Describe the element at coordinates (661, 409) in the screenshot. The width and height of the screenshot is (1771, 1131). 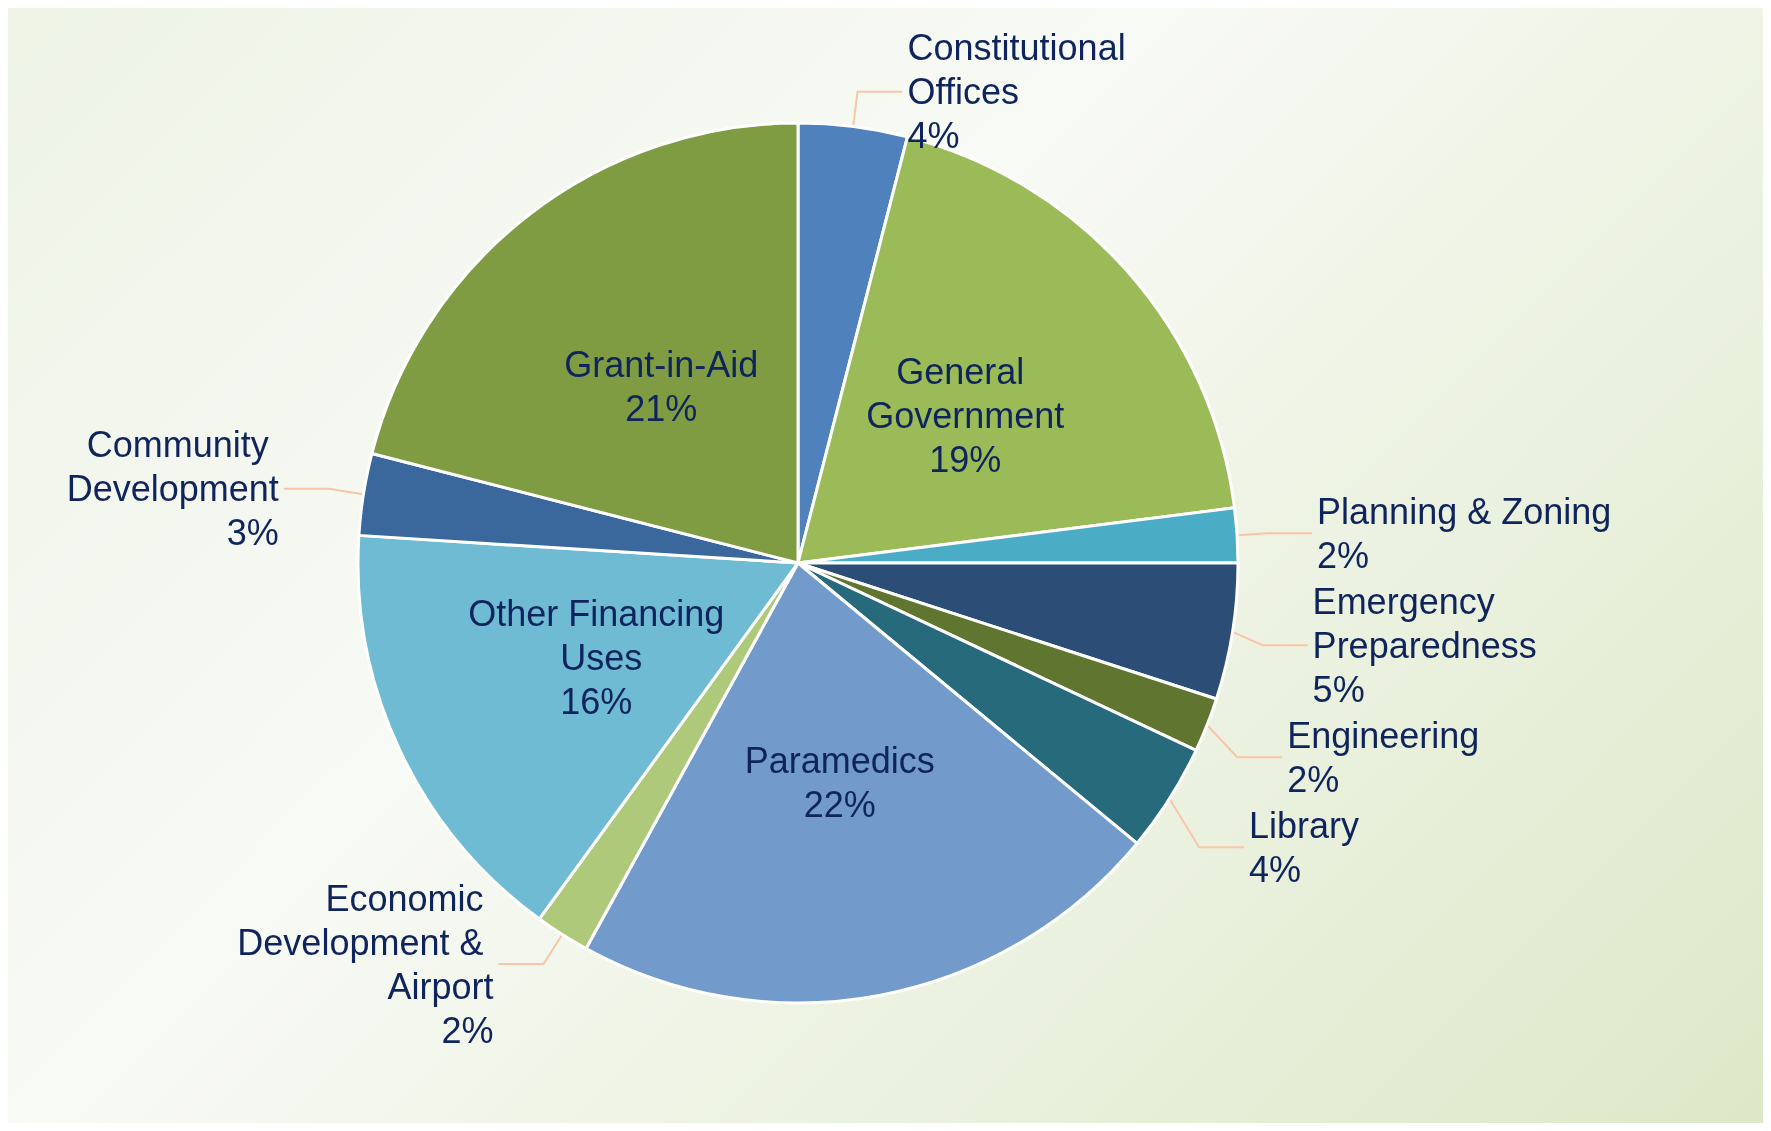
I see `data-label: 21%` at that location.